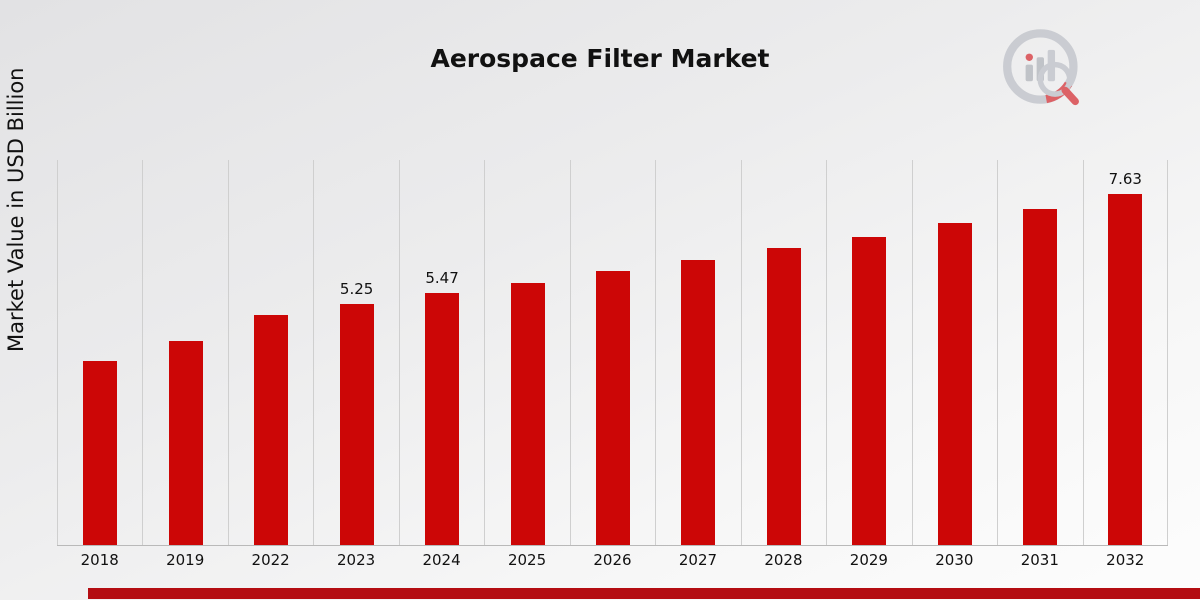  What do you see at coordinates (356, 288) in the screenshot?
I see `bar-value-label: 5.25` at bounding box center [356, 288].